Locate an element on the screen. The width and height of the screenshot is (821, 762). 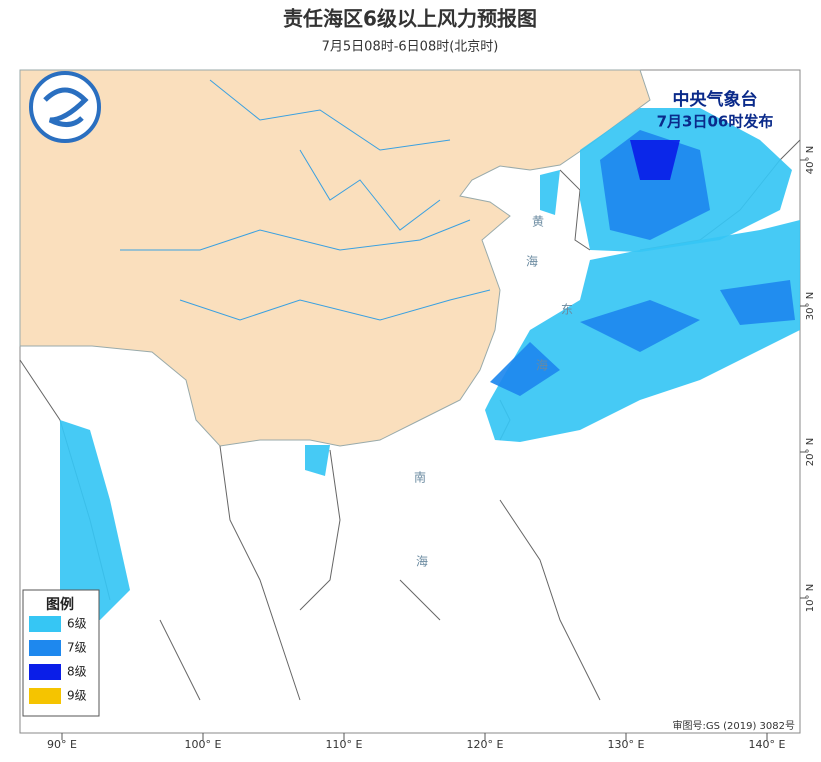
sea-label: 黄 is located at coordinates (538, 222).